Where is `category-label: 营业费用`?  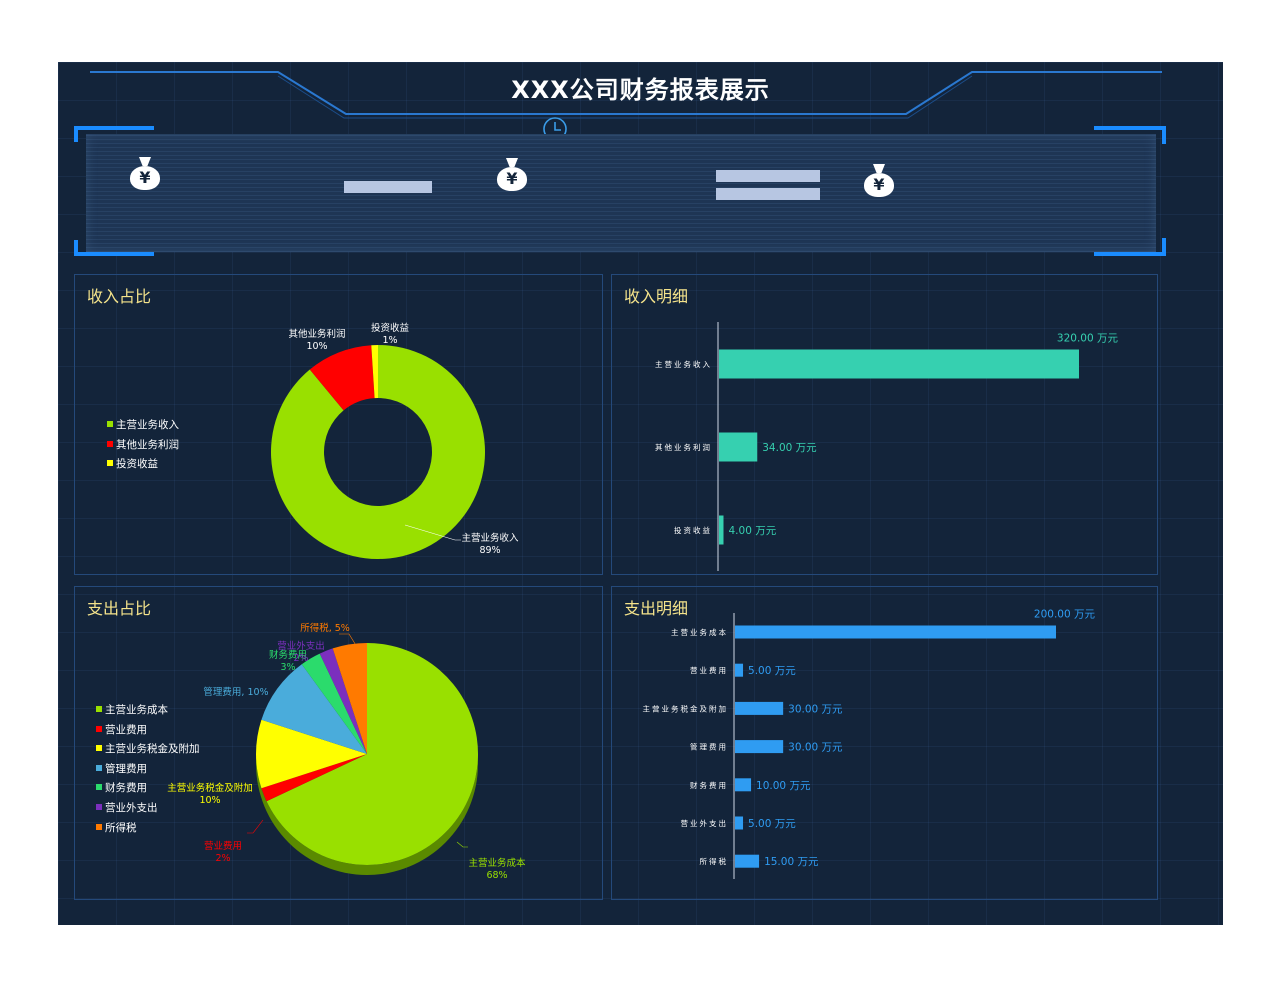 category-label: 营业费用 is located at coordinates (709, 670).